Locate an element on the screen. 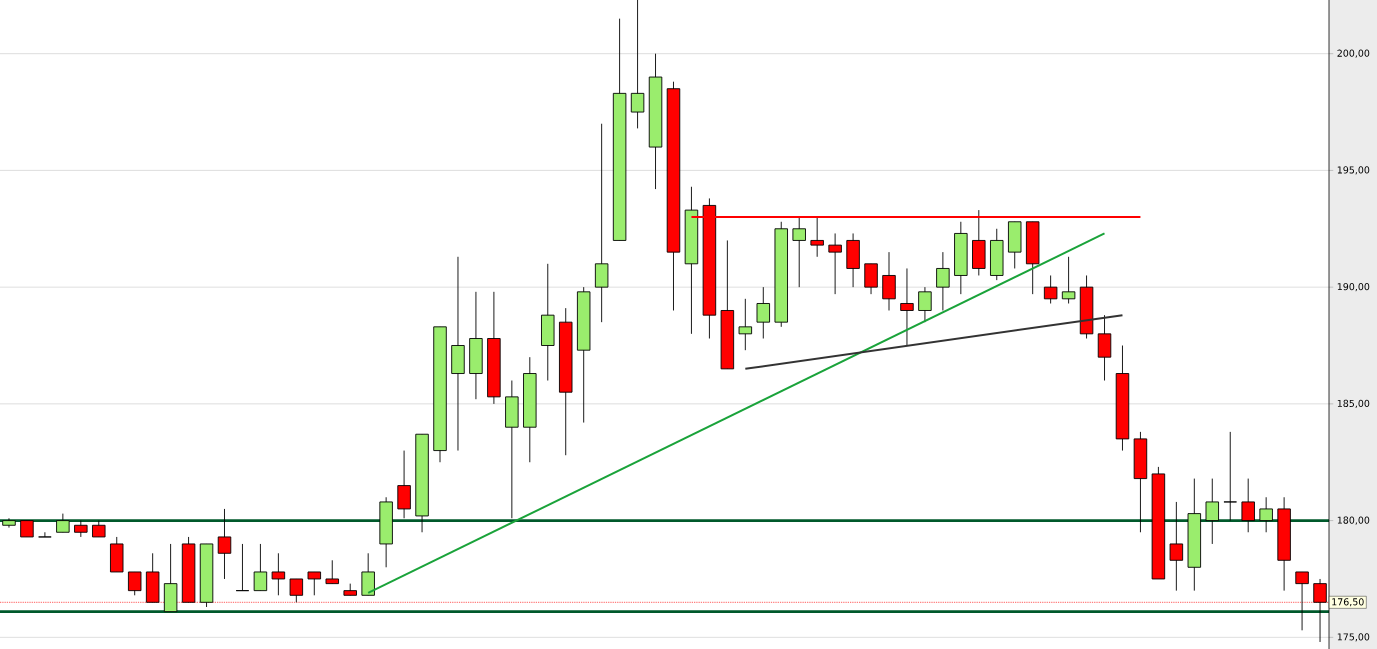 The width and height of the screenshot is (1377, 649). y-tick-label: 180,00 is located at coordinates (1353, 520).